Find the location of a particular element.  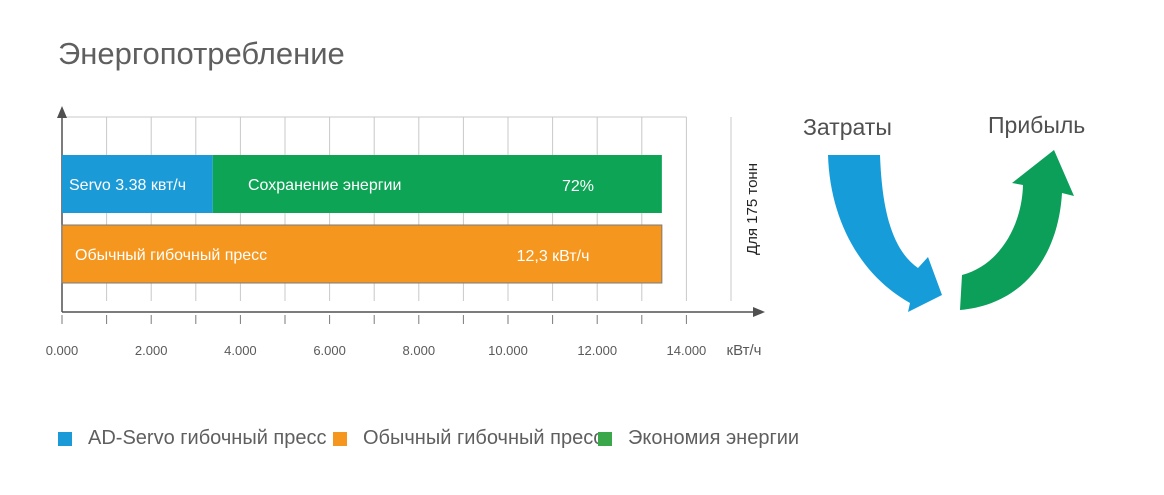

bar-label-savings: Сохранение энергии is located at coordinates (324, 185).